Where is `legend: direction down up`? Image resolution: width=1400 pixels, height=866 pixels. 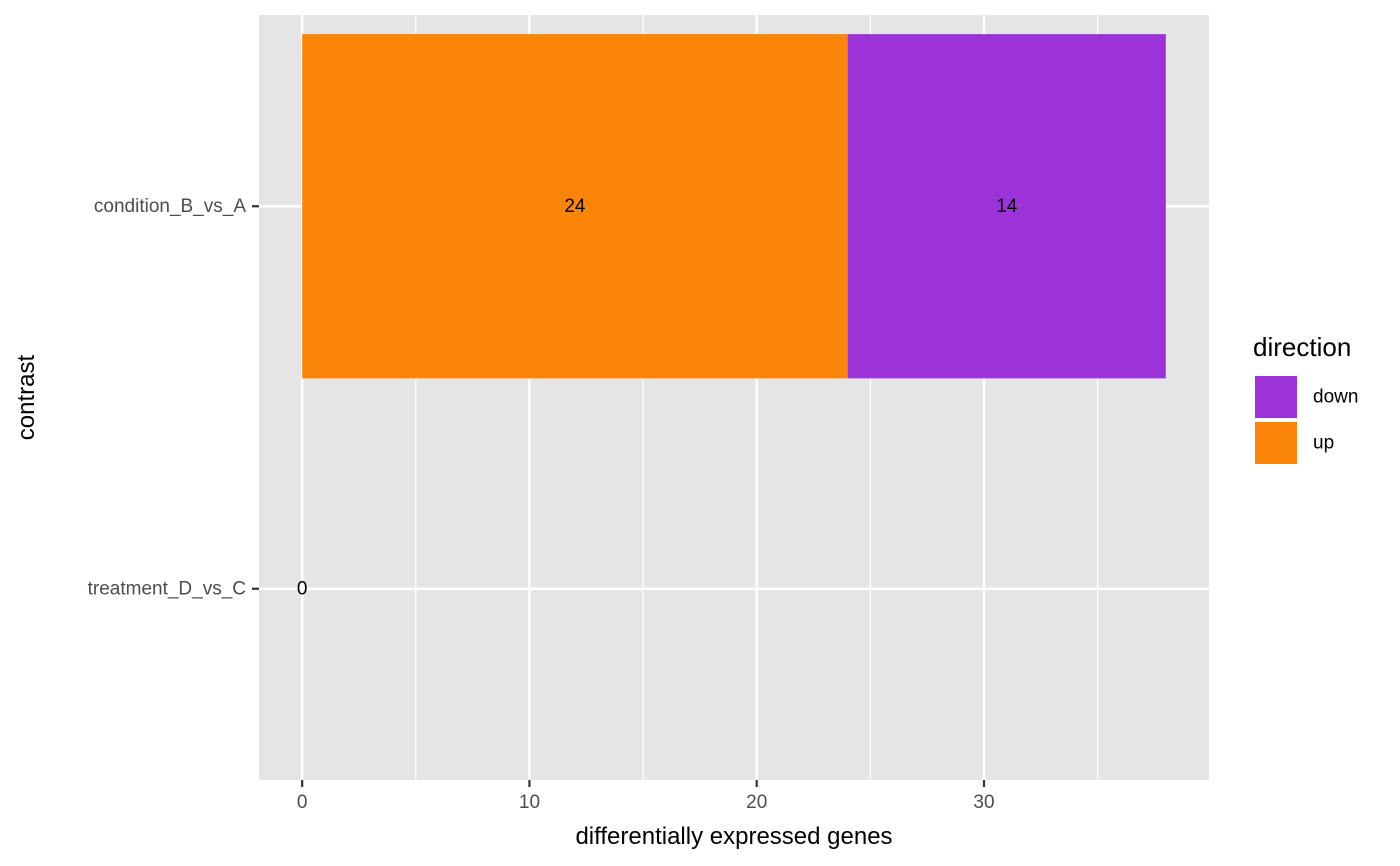 legend: direction down up is located at coordinates (1305, 399).